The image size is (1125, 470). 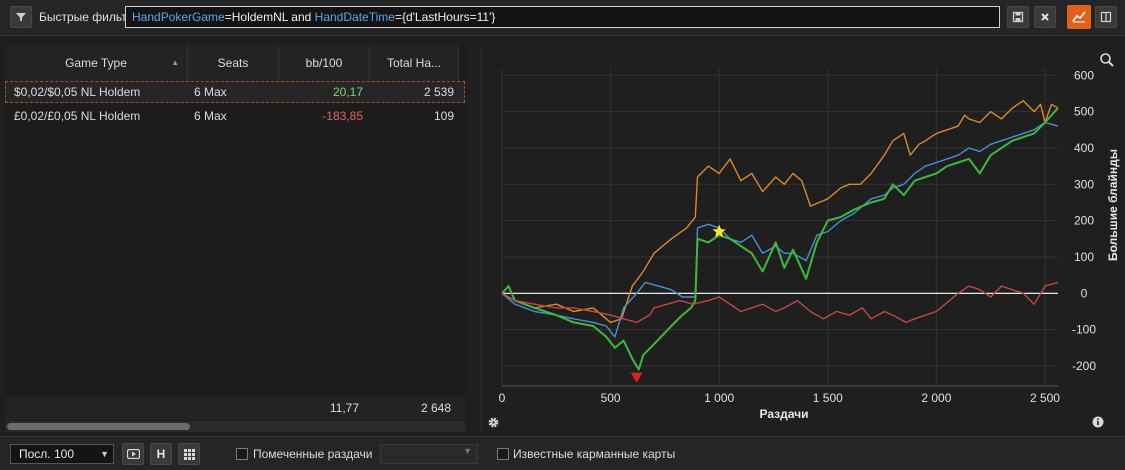 I want to click on y-tick-label: 100, so click(x=1084, y=257).